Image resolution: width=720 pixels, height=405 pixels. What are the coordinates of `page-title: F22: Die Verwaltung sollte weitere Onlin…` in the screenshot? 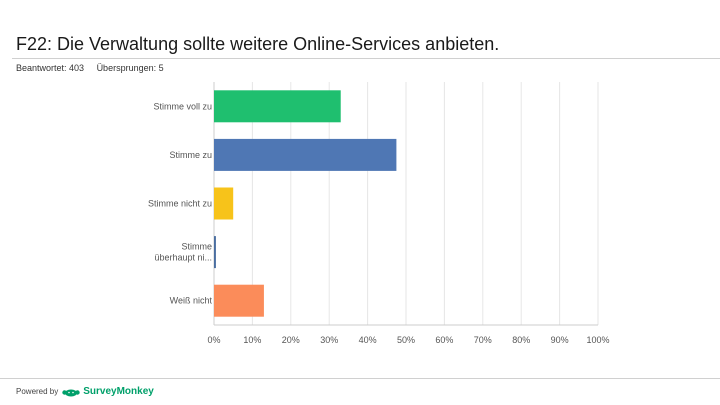 It's located at (258, 44).